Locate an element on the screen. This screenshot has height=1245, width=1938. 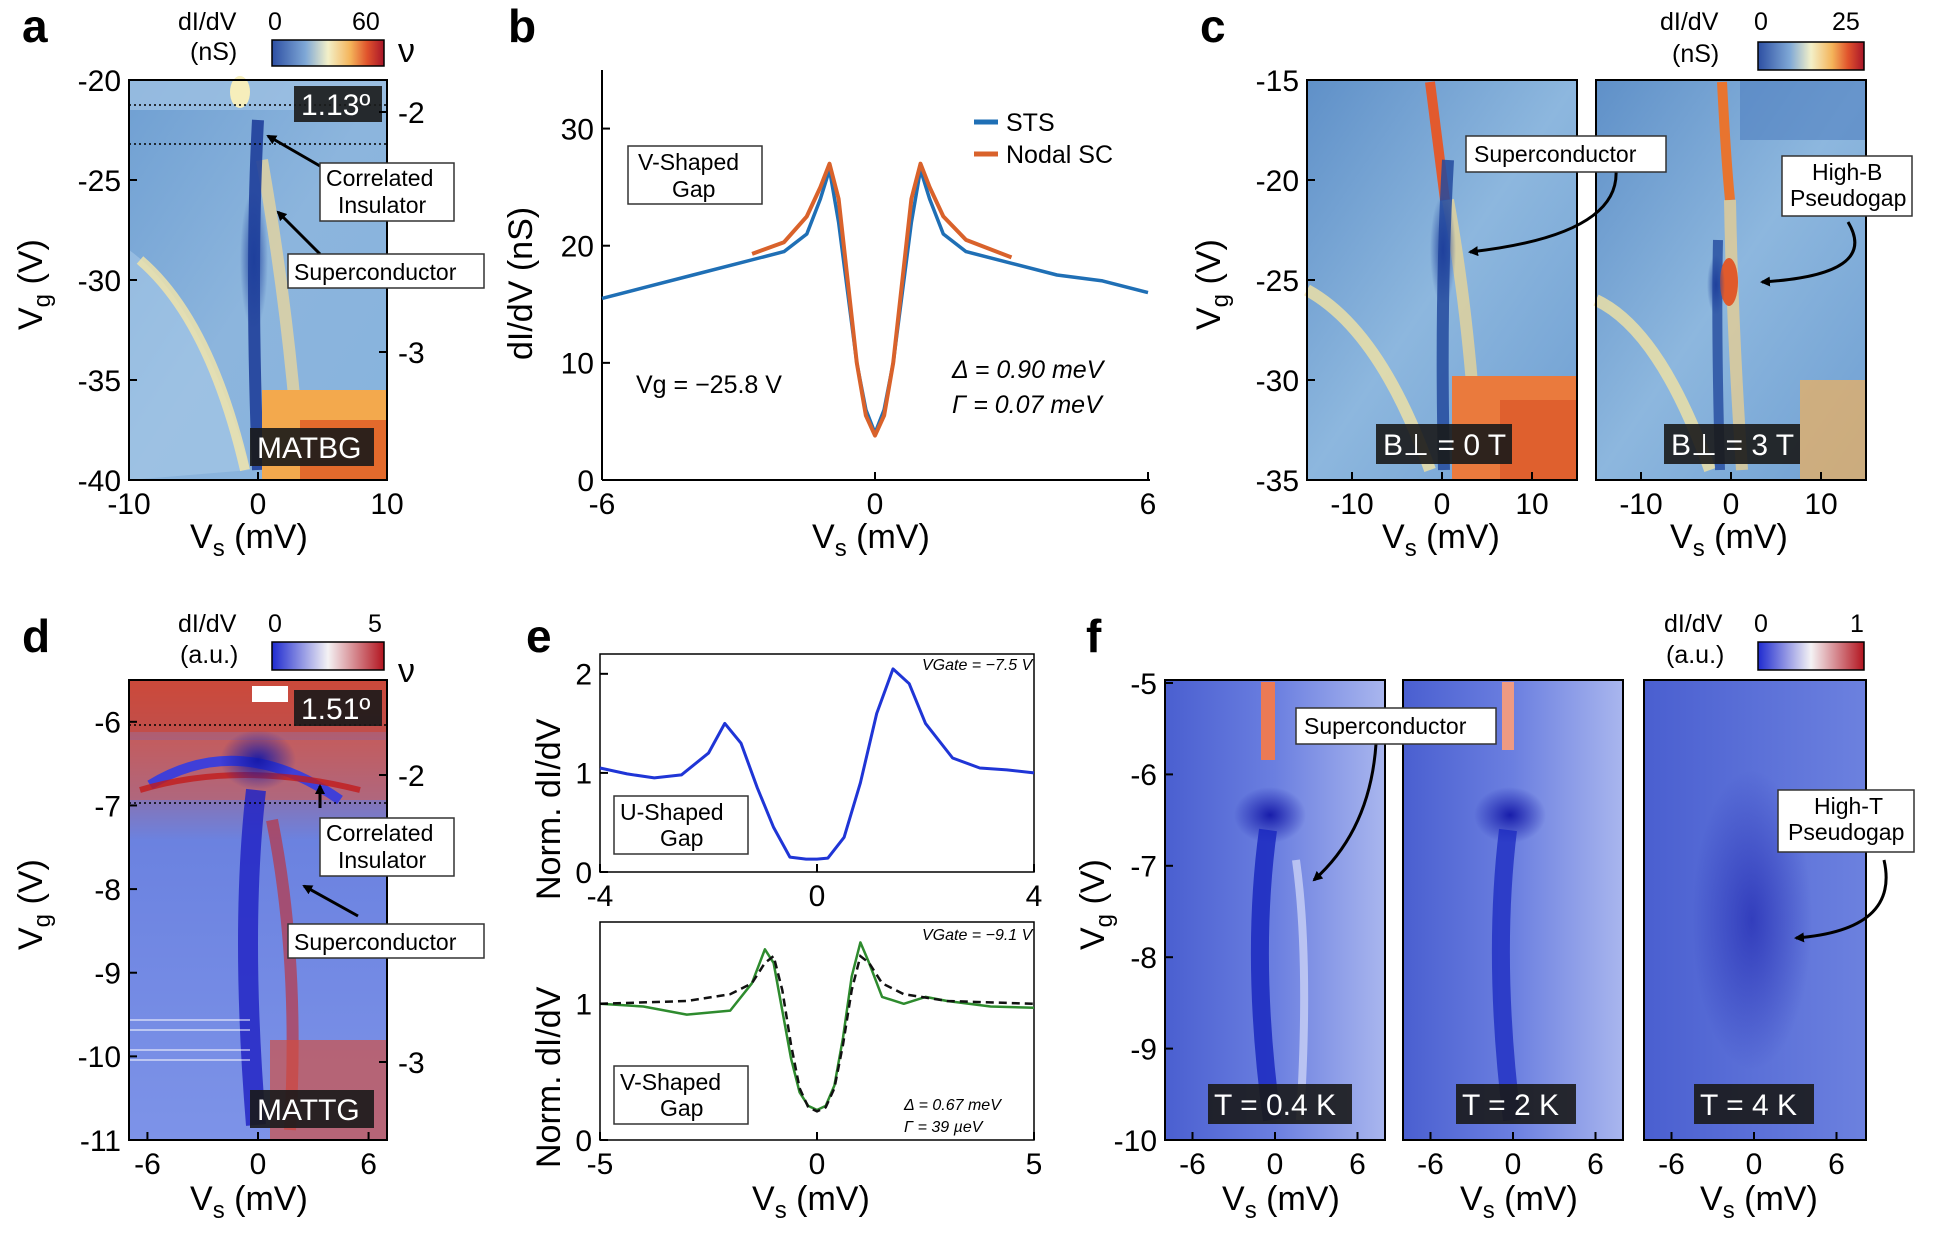
panel-c-map-3T is located at coordinates (1730, 280).